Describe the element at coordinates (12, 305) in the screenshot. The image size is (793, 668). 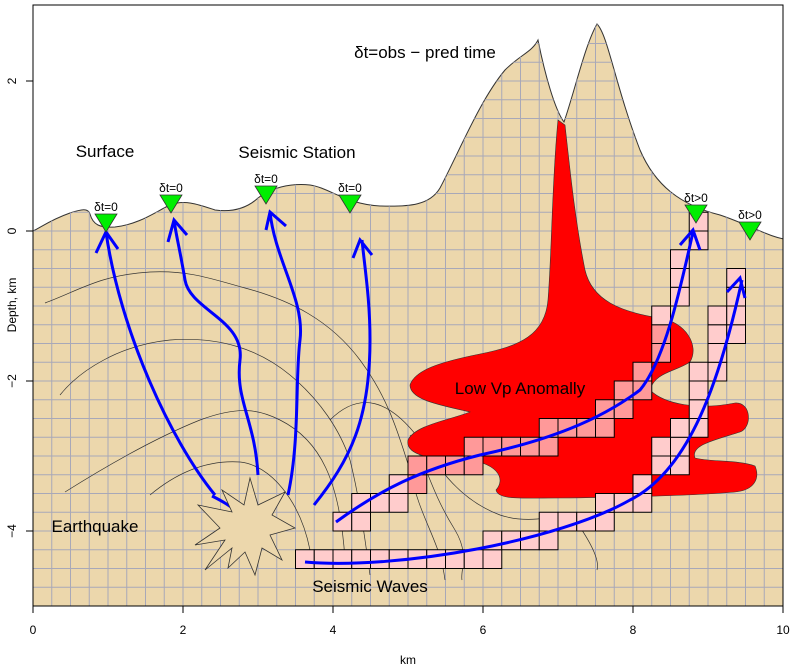
I see `y-axis-label: Depth, km` at that location.